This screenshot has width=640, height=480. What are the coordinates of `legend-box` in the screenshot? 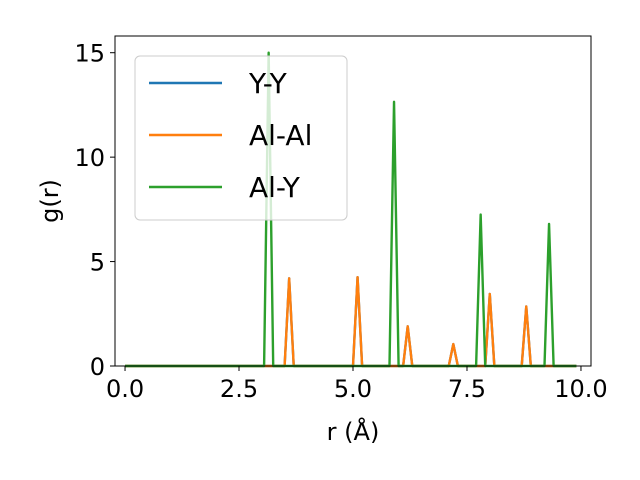 It's located at (241, 138).